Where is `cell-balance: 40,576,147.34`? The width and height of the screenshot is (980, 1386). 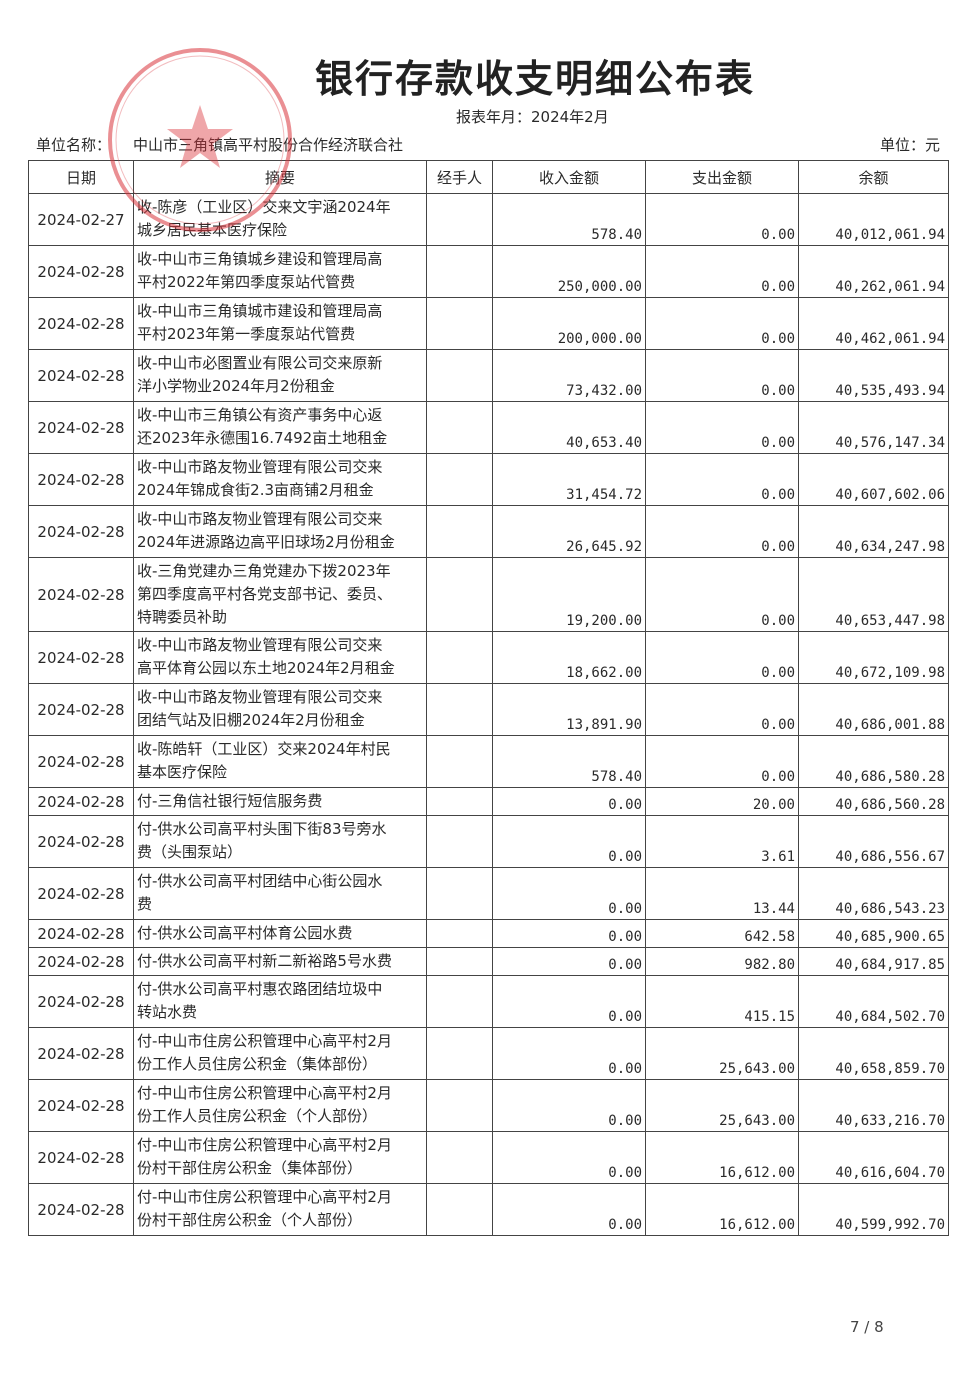
cell-balance: 40,576,147.34 is located at coordinates (873, 427).